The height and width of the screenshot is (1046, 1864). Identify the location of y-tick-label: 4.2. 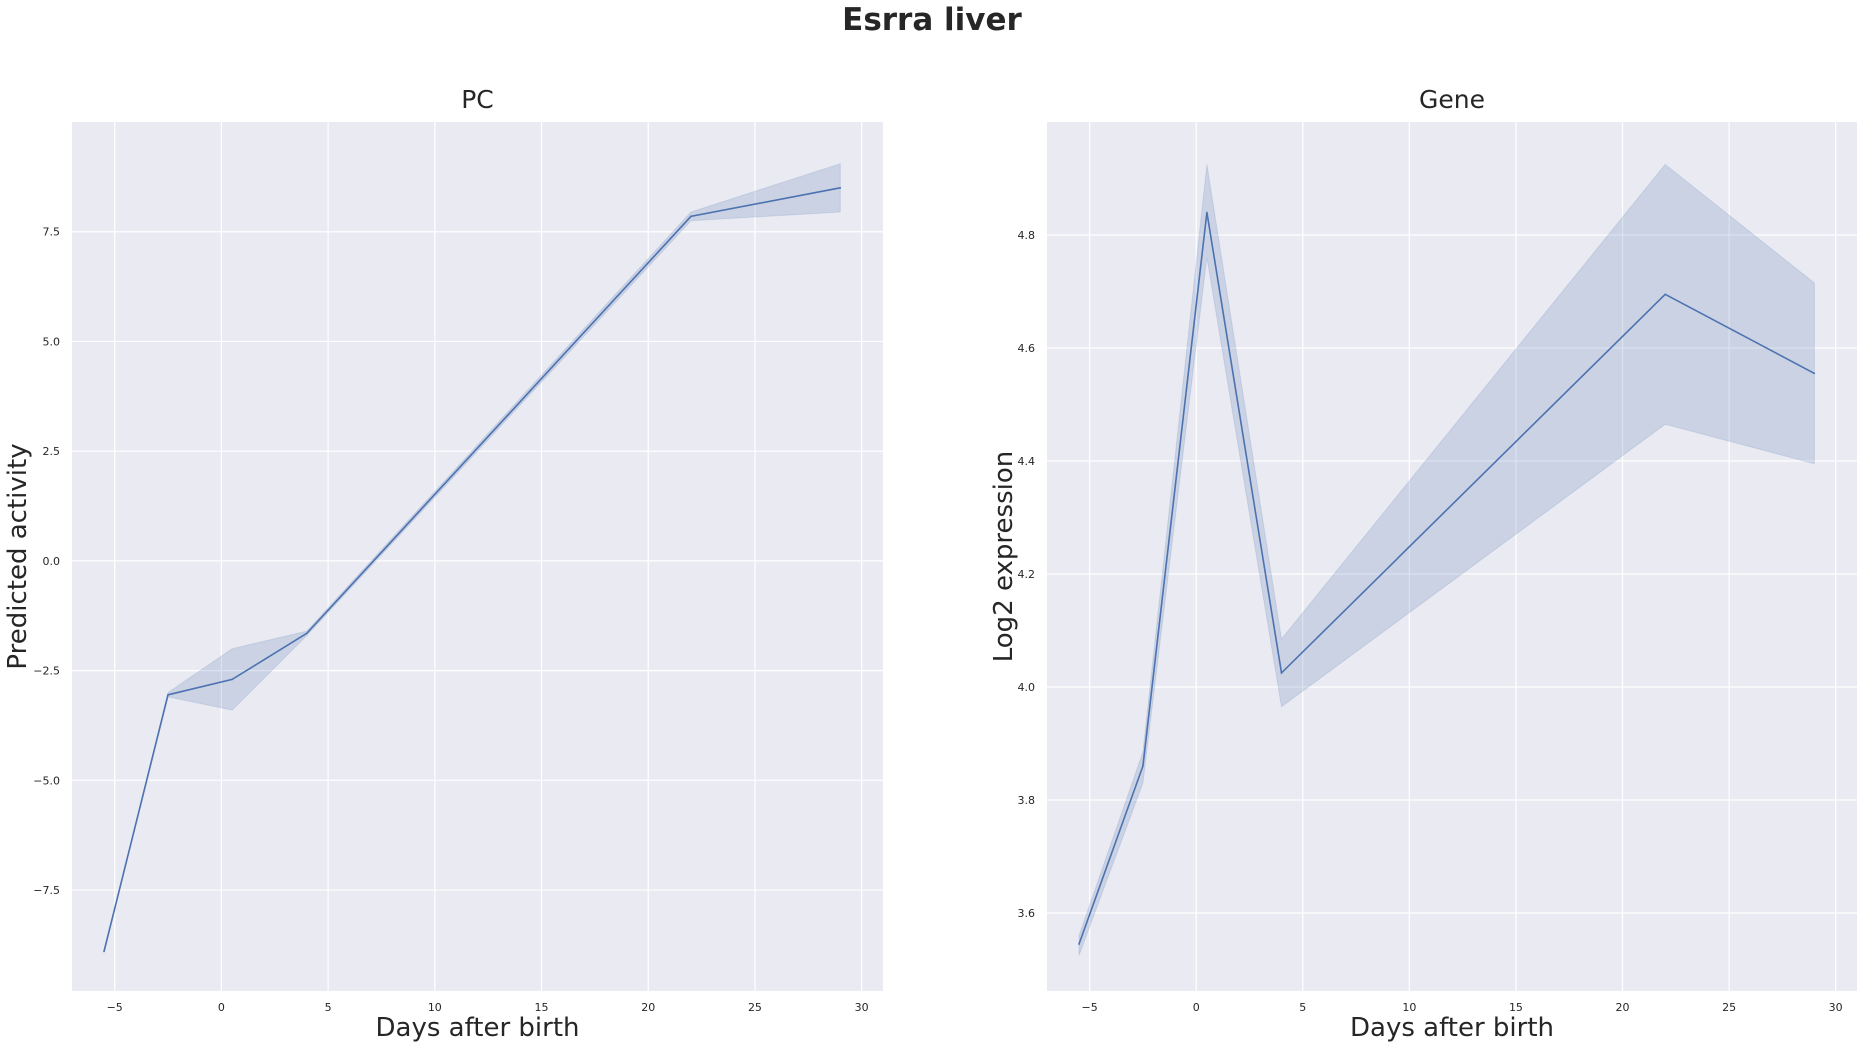
(1027, 574).